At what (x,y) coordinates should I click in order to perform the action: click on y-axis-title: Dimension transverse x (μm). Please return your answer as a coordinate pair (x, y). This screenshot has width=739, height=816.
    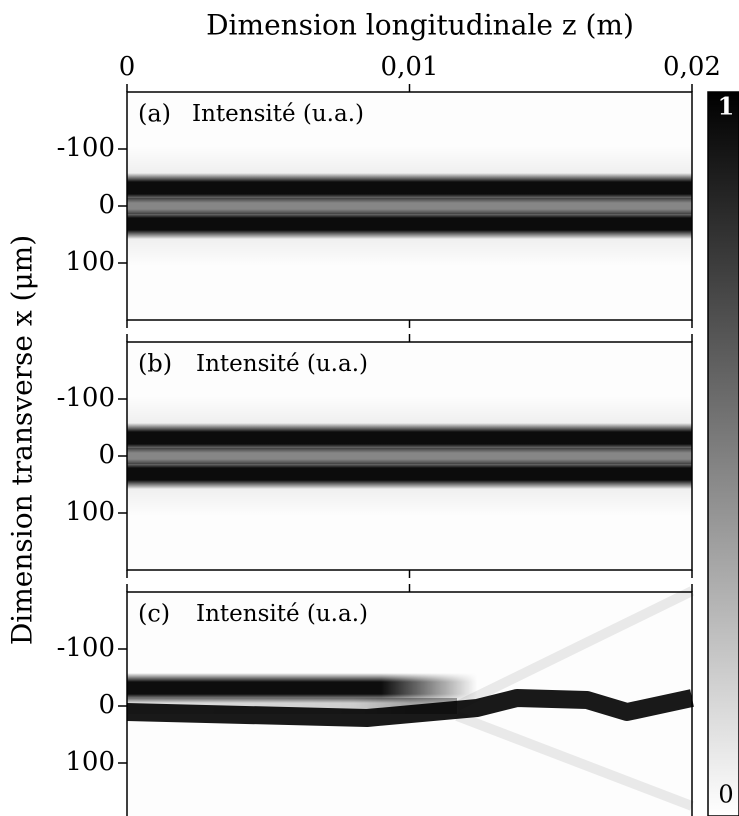
    Looking at the image, I should click on (22, 440).